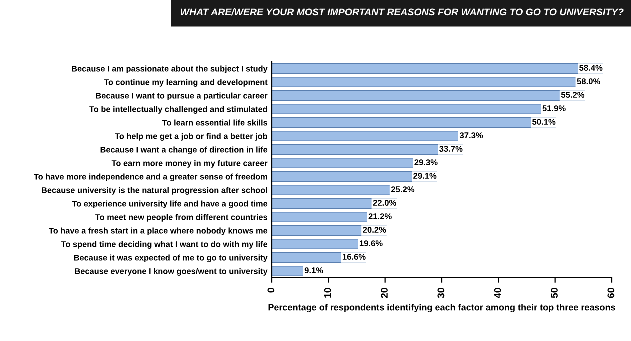 The image size is (631, 341). I want to click on x-tick-label: 20, so click(384, 293).